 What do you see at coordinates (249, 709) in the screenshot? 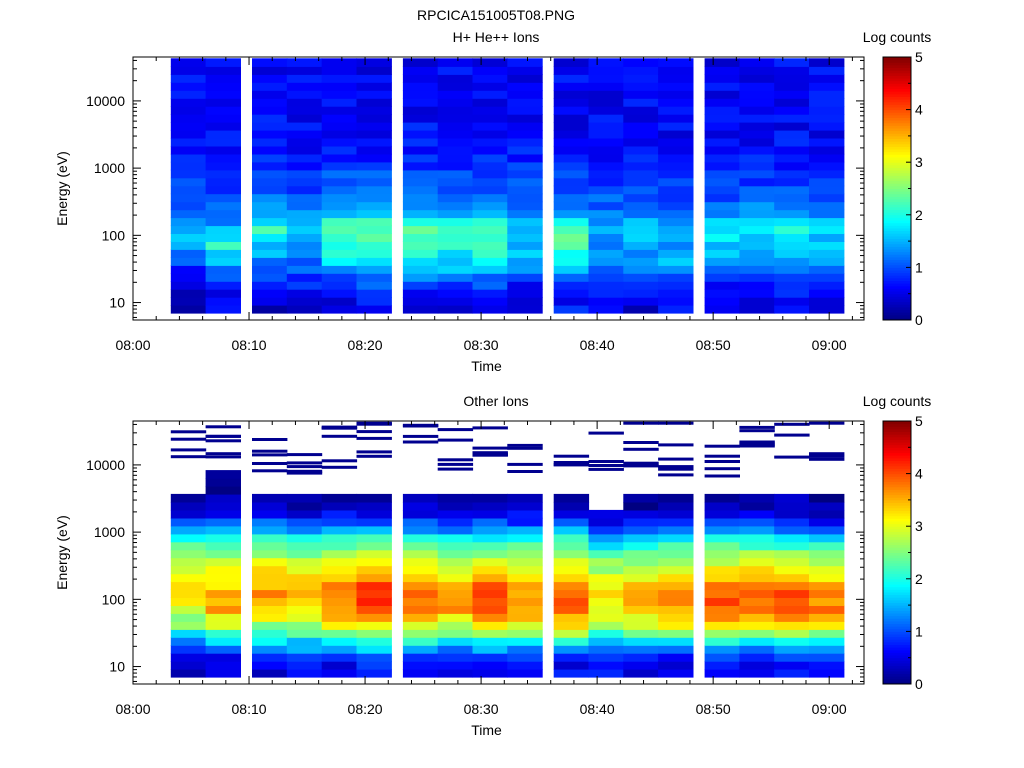
I see `x-tick-label: 08:10` at bounding box center [249, 709].